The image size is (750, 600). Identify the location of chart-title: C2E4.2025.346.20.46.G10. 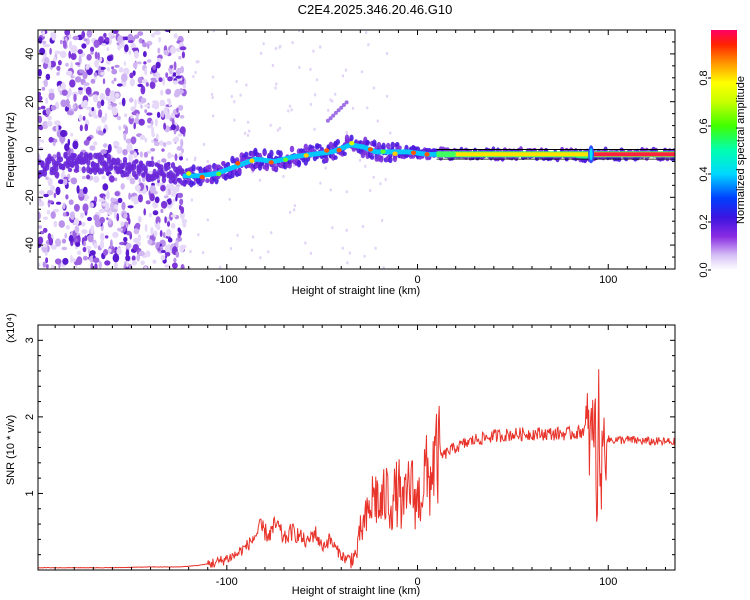
(375, 9).